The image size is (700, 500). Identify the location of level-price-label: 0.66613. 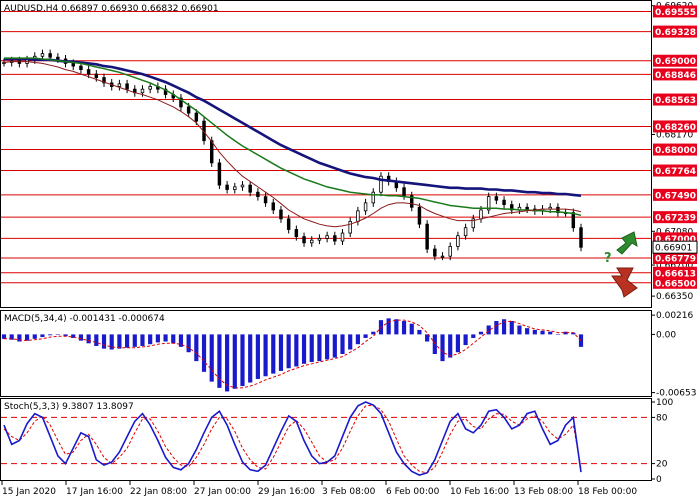
(675, 274).